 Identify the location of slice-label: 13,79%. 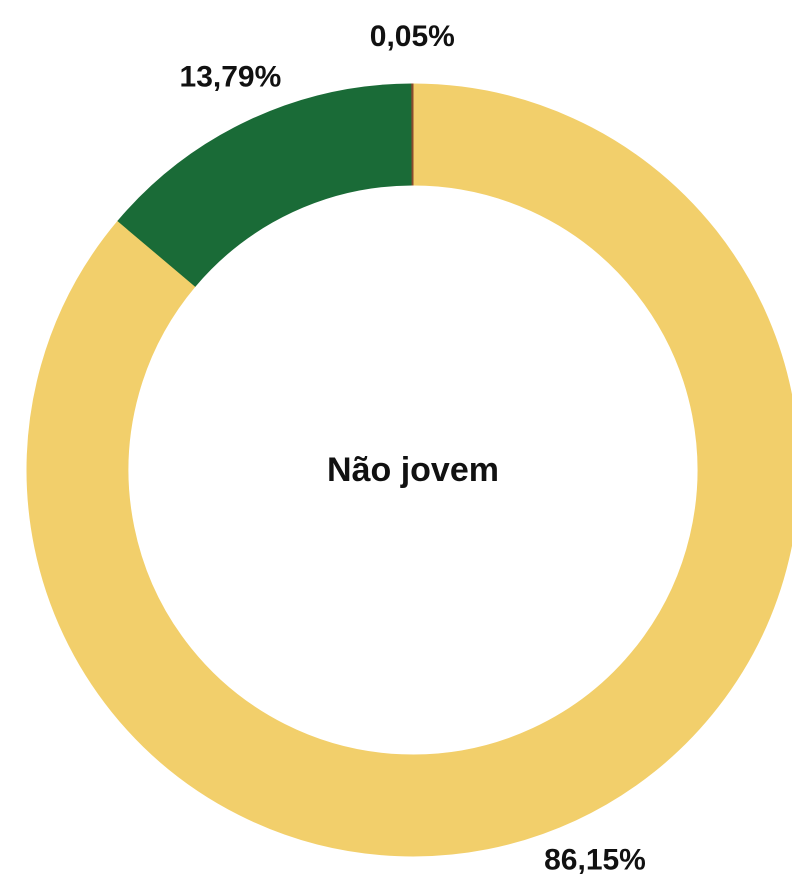
(231, 76).